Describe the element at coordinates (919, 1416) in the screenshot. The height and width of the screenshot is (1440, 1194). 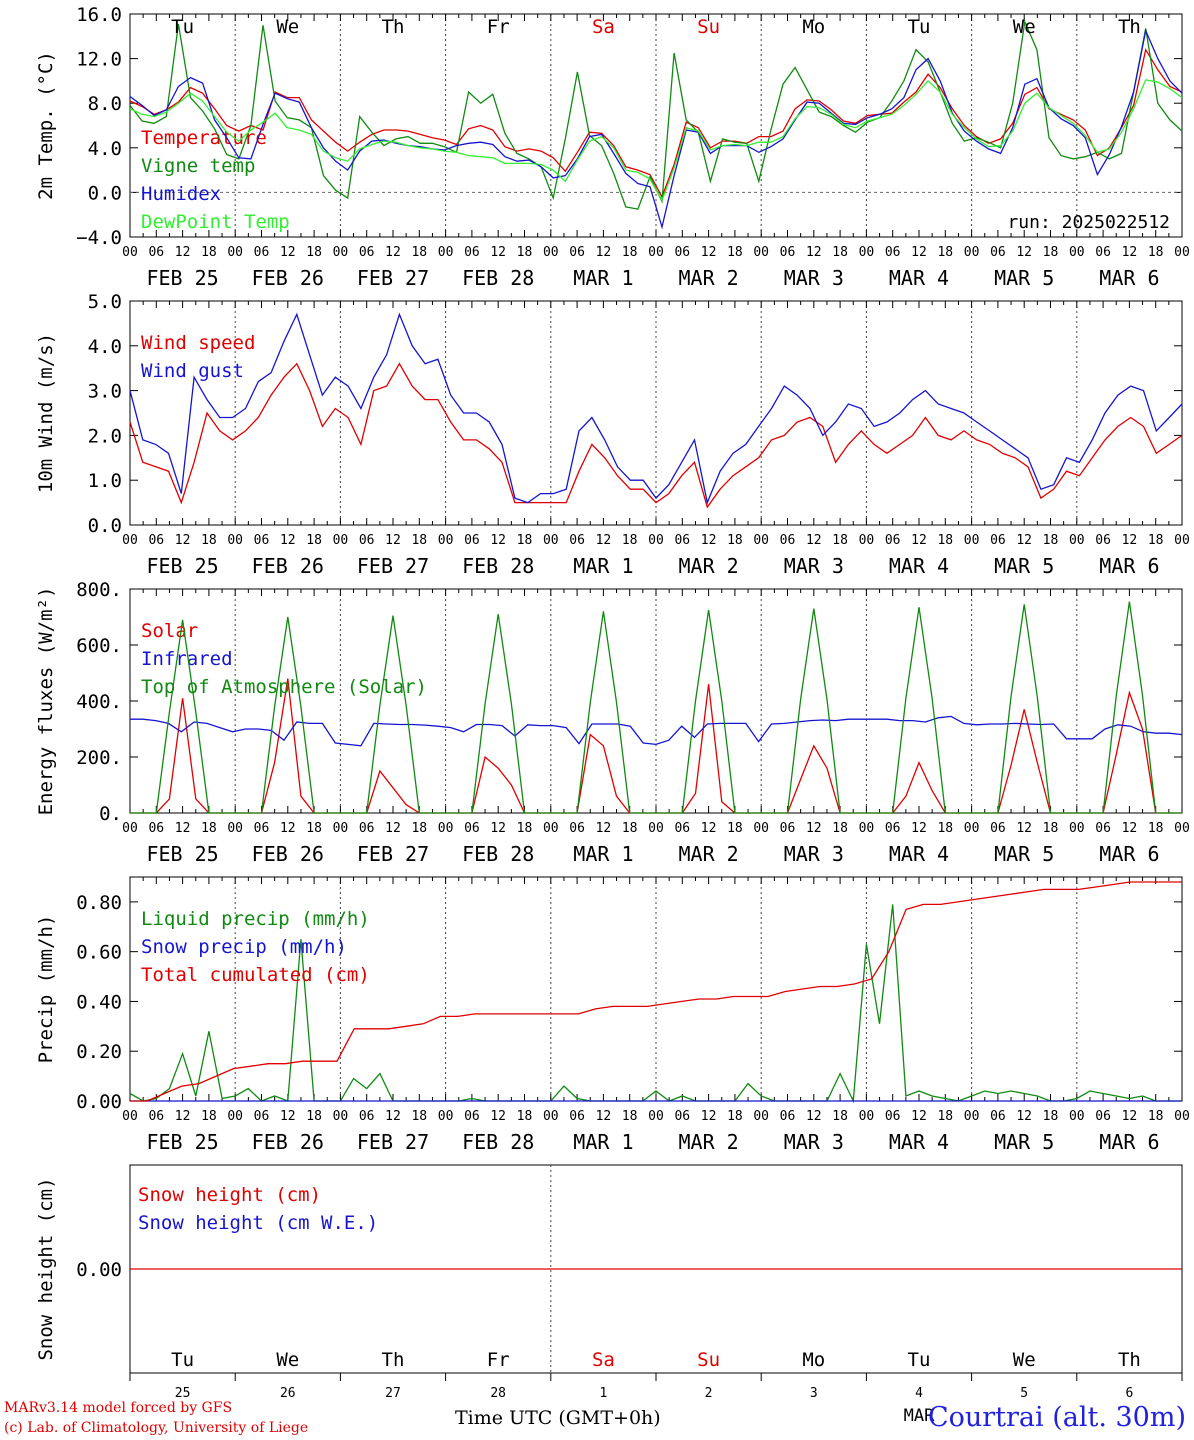
I see `month-label: MAR` at that location.